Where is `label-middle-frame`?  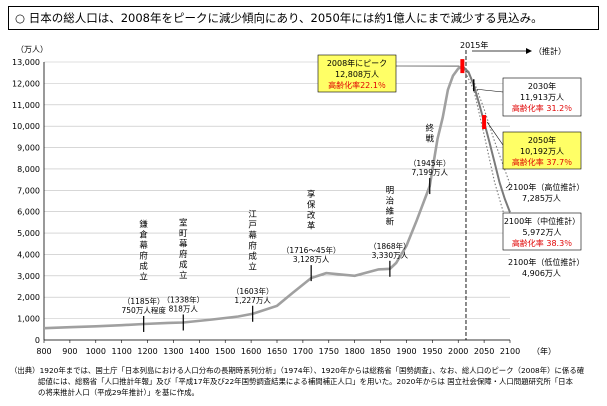 label-middle-frame is located at coordinates (542, 231).